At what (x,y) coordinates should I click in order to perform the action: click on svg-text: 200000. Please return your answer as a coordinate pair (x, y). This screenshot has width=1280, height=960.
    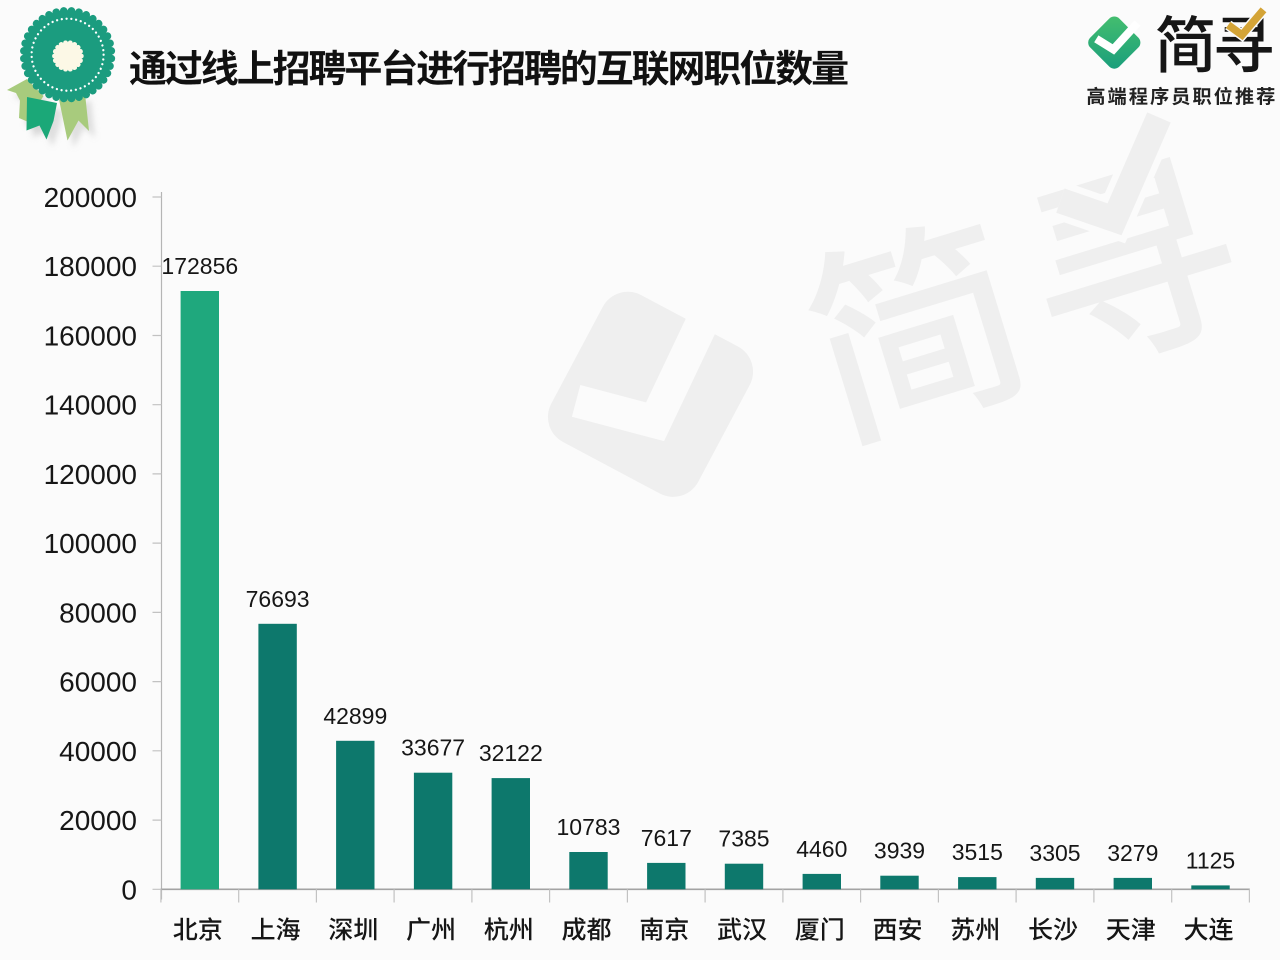
    Looking at the image, I should click on (90, 197).